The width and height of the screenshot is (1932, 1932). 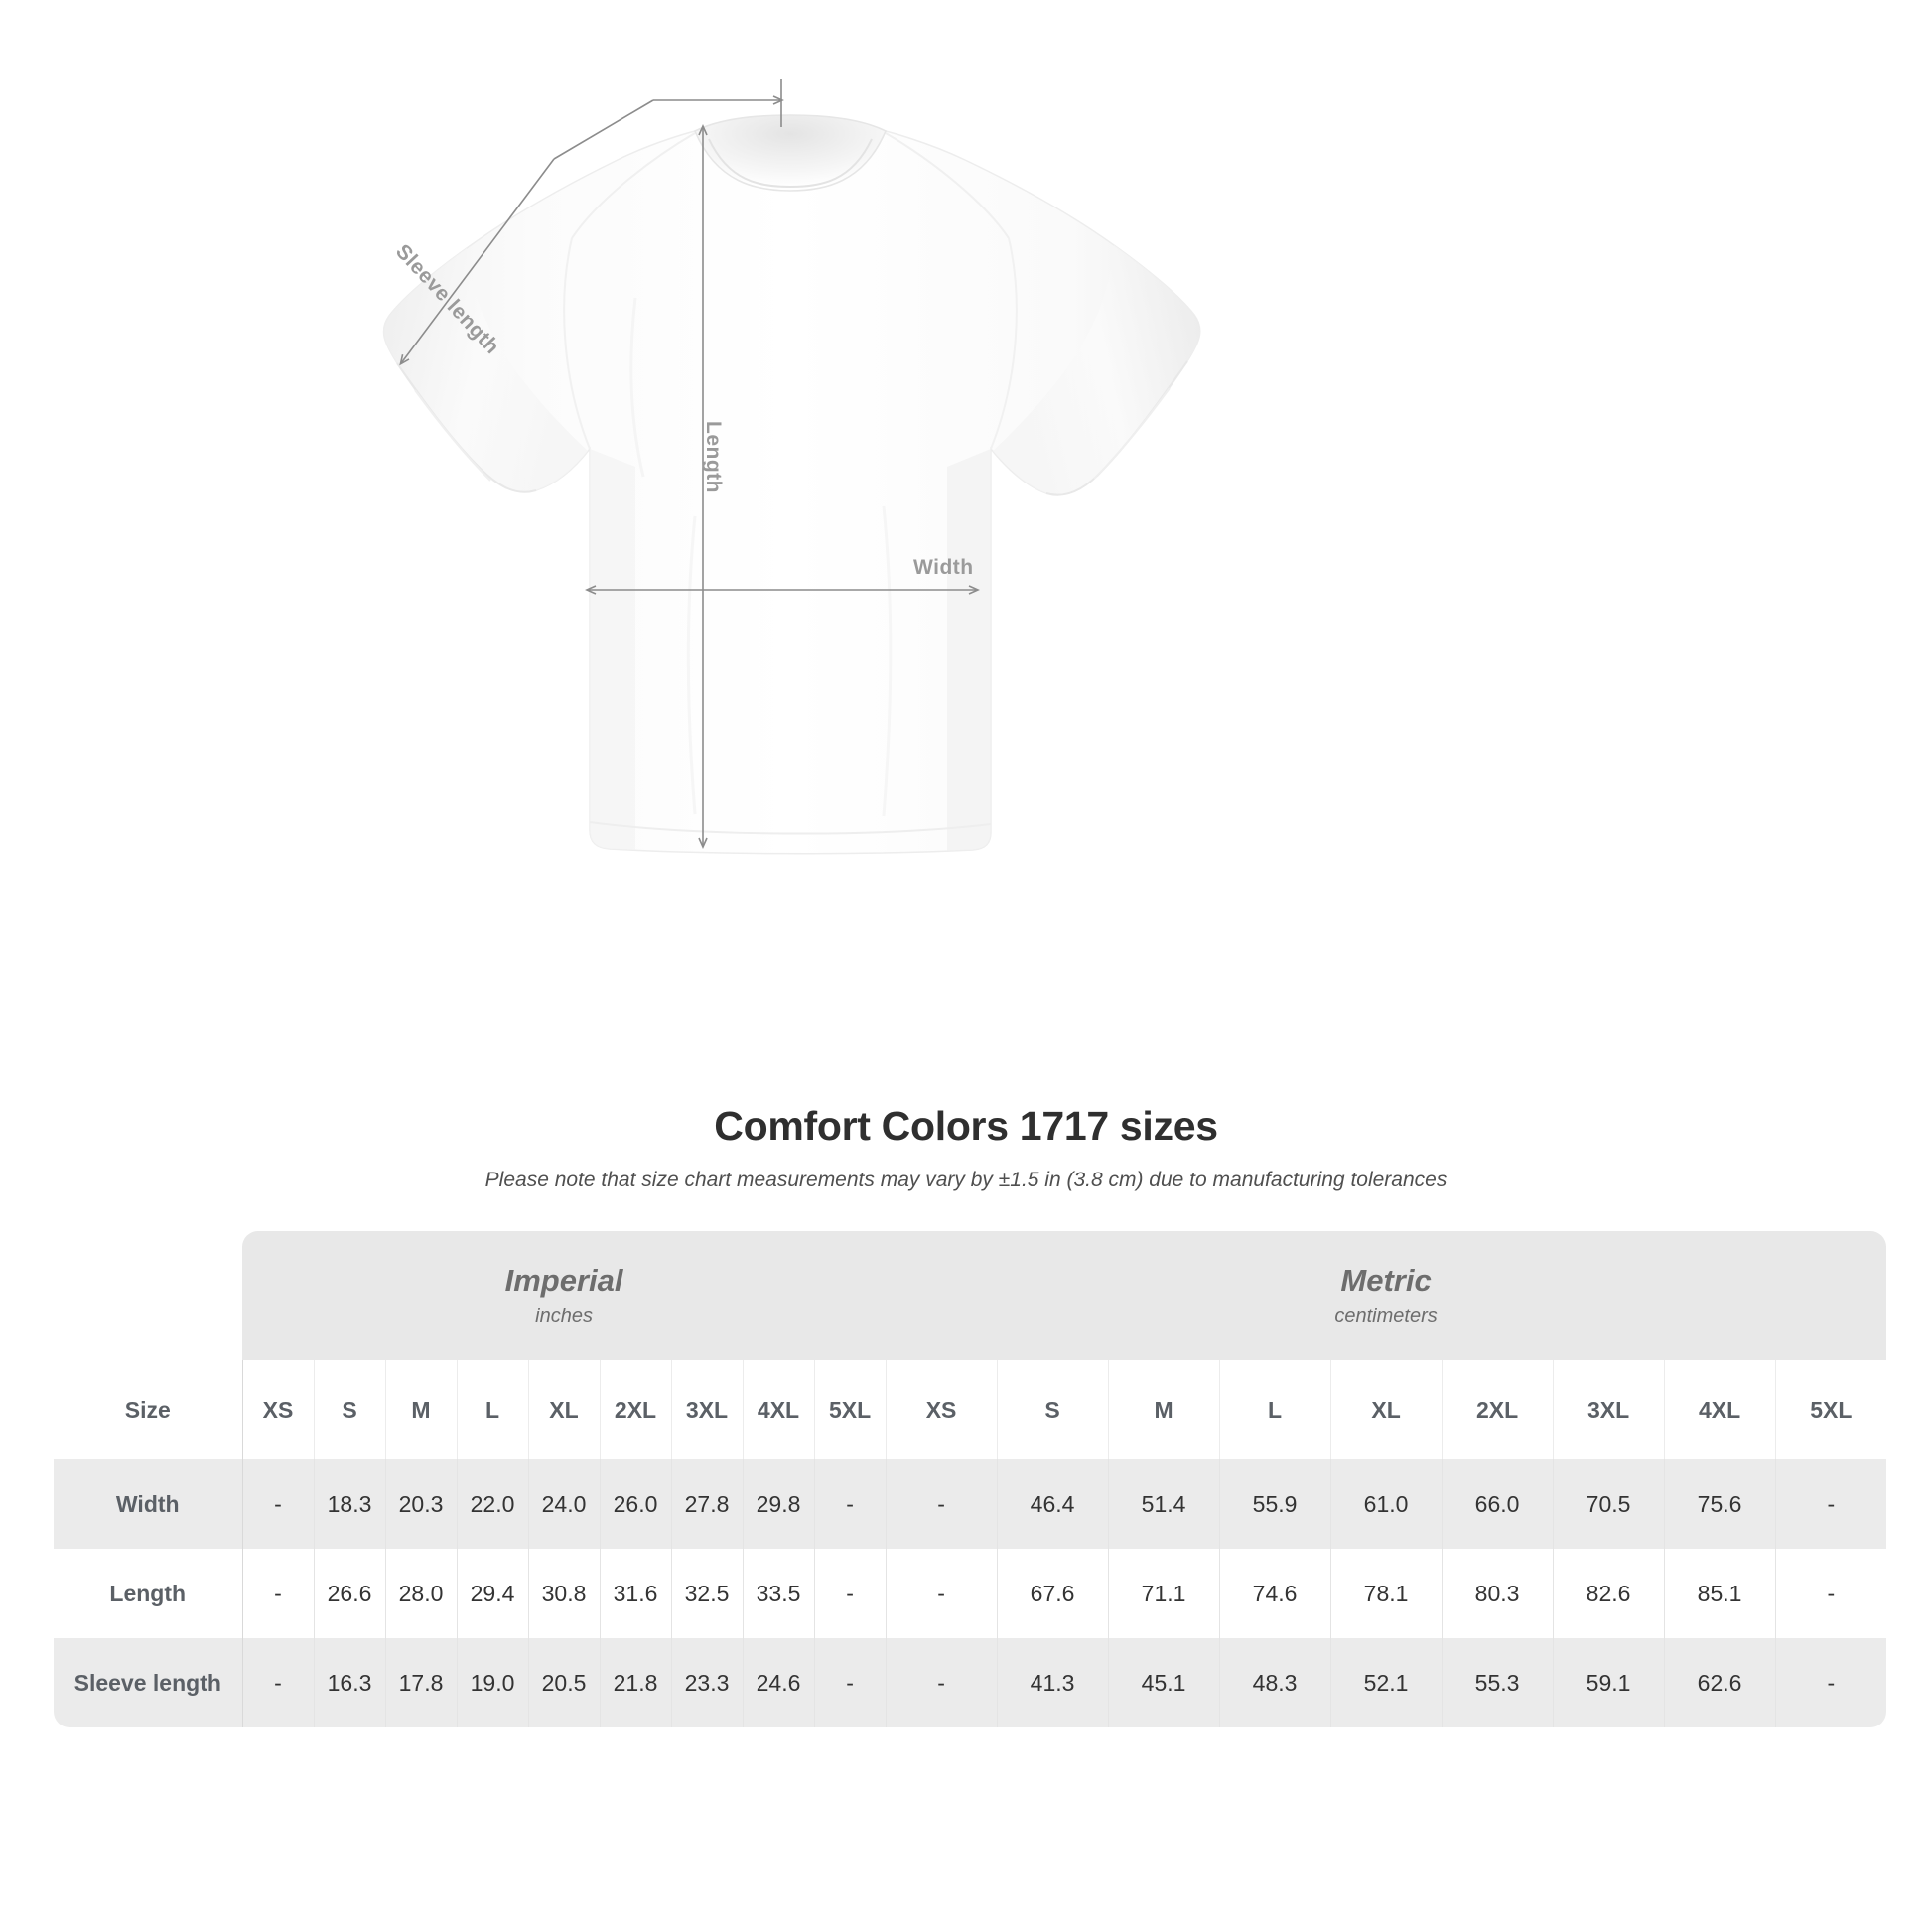 I want to click on cell-sleeve-imperial-4xl: 24.6, so click(x=779, y=1683).